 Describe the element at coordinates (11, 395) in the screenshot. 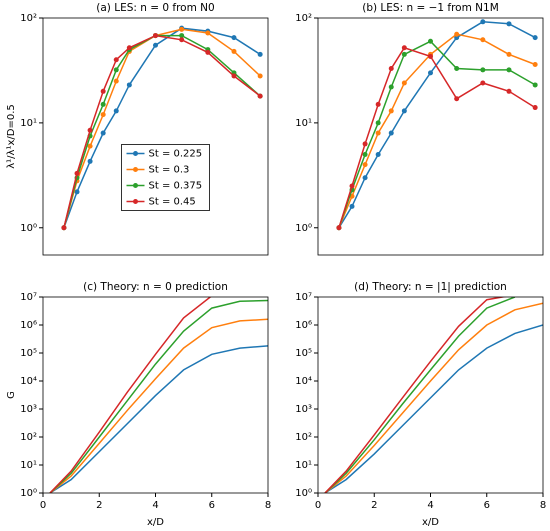

I see `y-axis-label: G` at that location.